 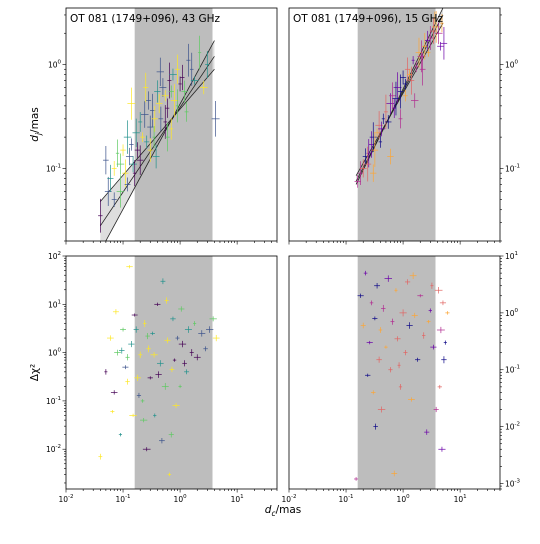 What do you see at coordinates (404, 499) in the screenshot?
I see `x-tick-label: 100` at bounding box center [404, 499].